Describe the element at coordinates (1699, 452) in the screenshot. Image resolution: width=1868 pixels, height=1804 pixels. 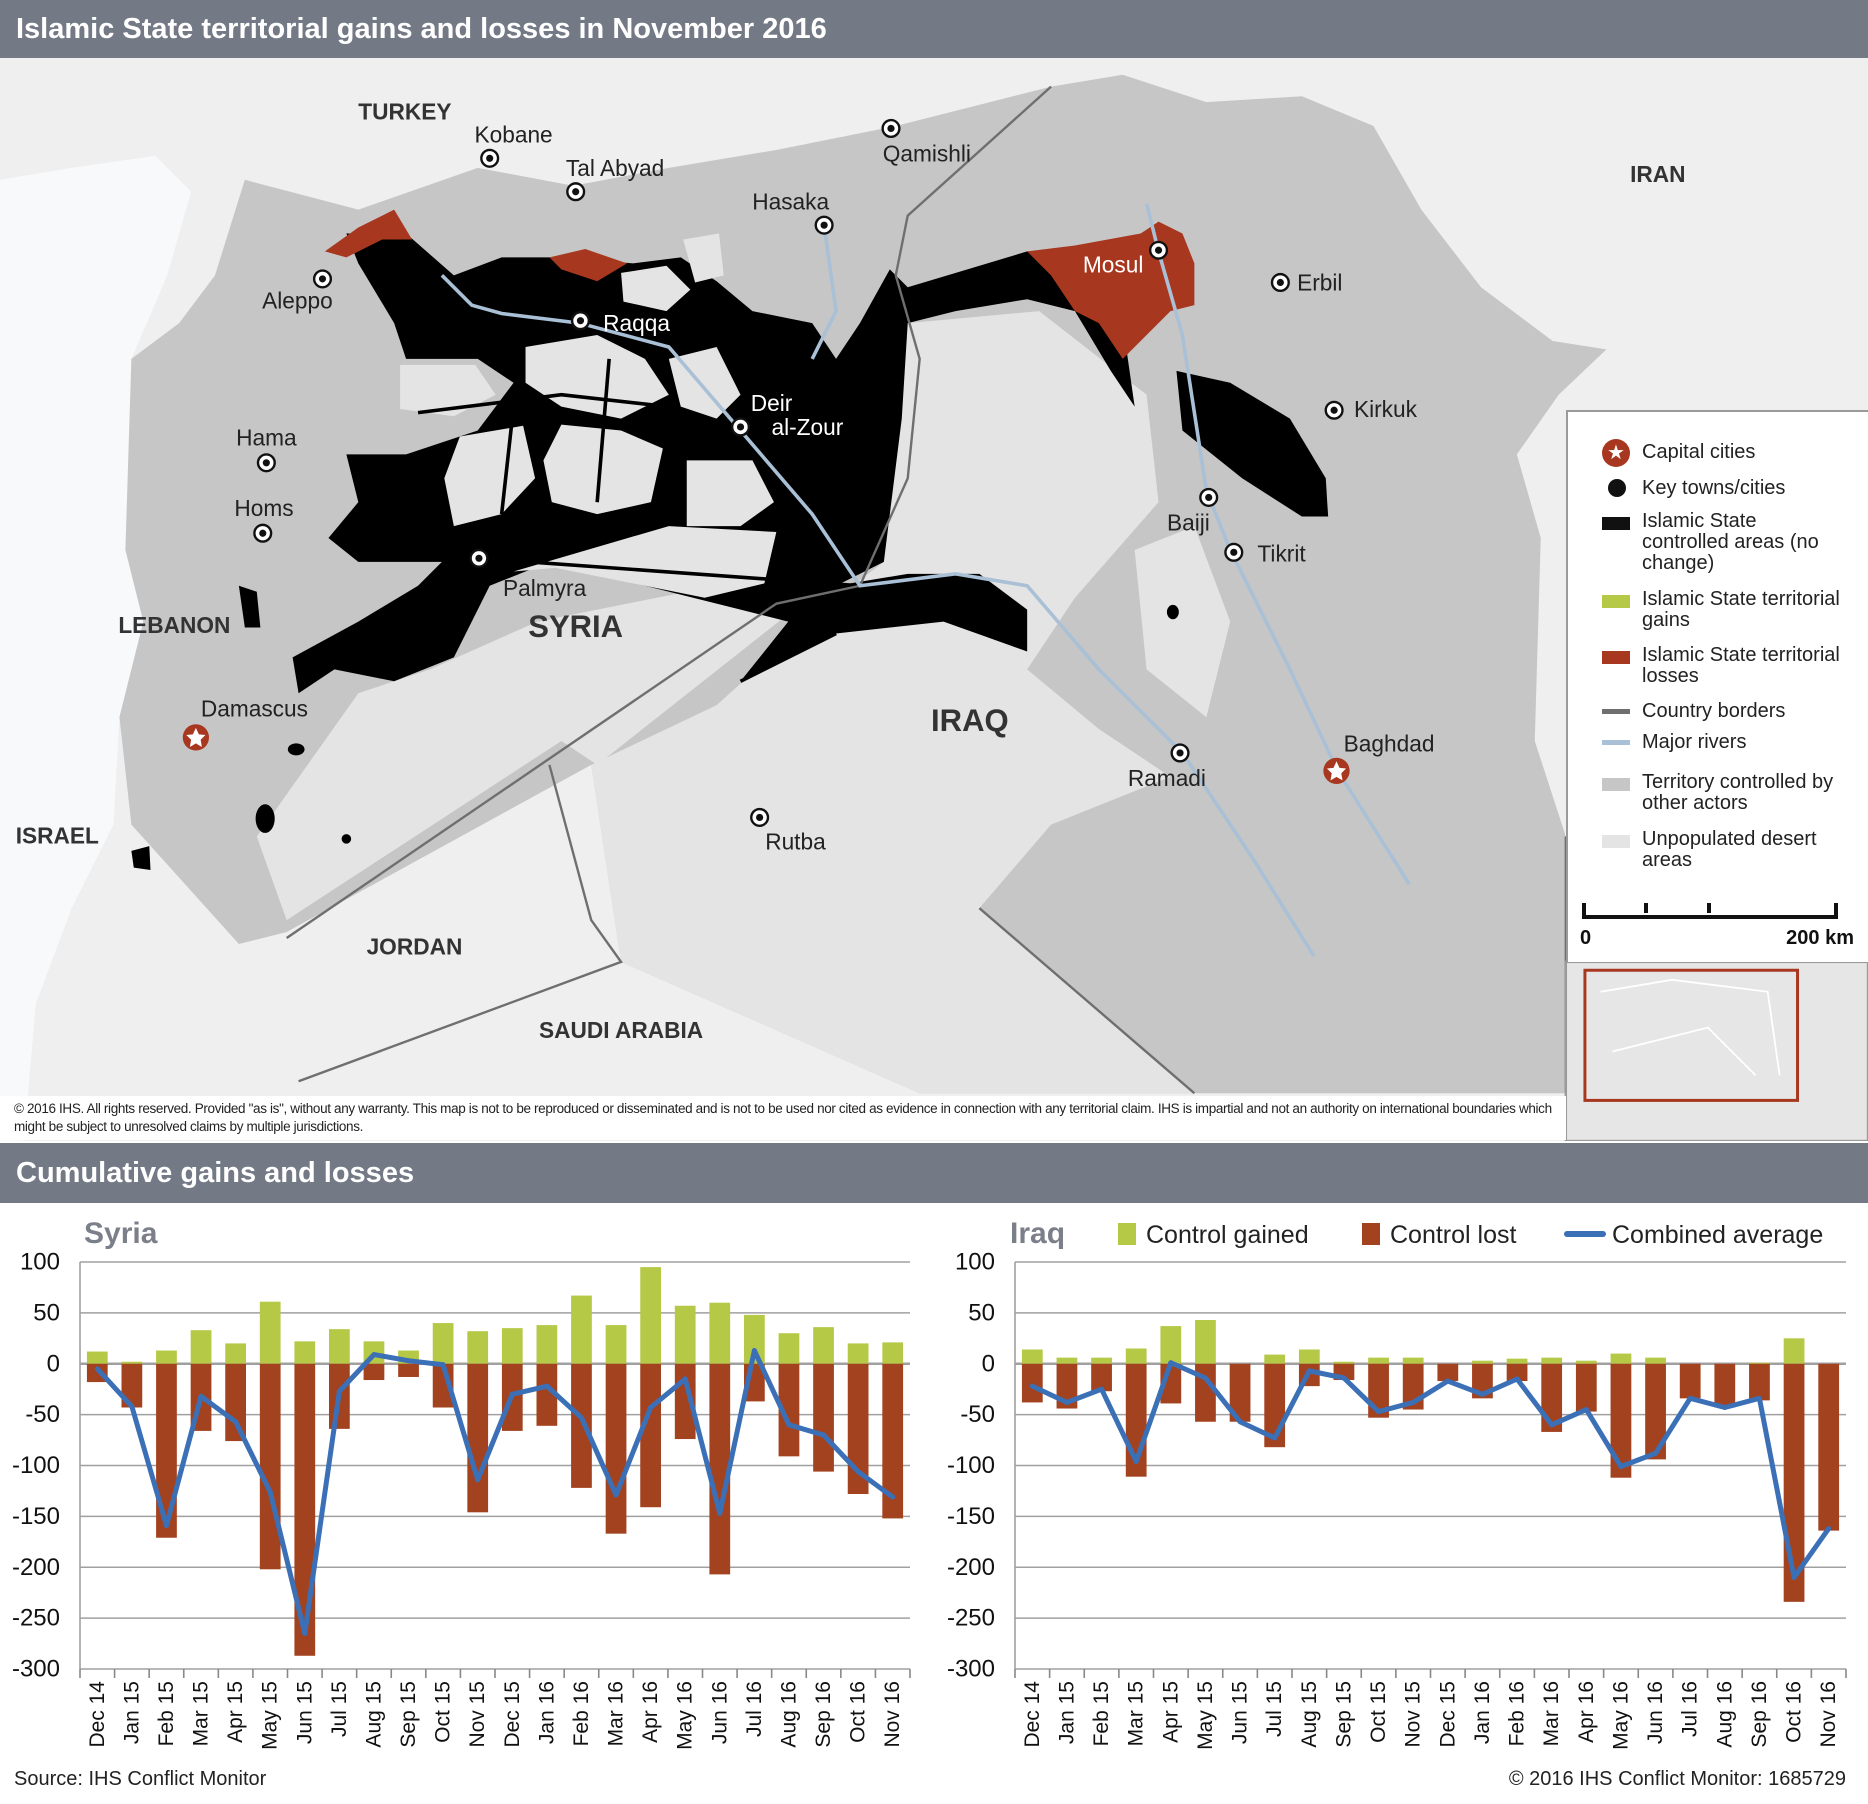
I see `legend-capital-cities: Capital cities` at that location.